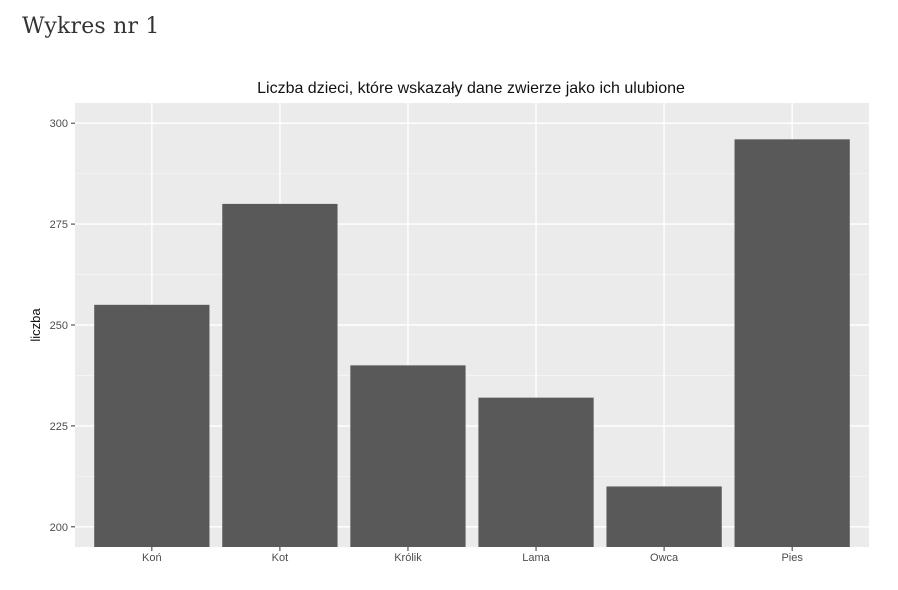  Describe the element at coordinates (59, 528) in the screenshot. I see `y-tick-label: 200` at that location.